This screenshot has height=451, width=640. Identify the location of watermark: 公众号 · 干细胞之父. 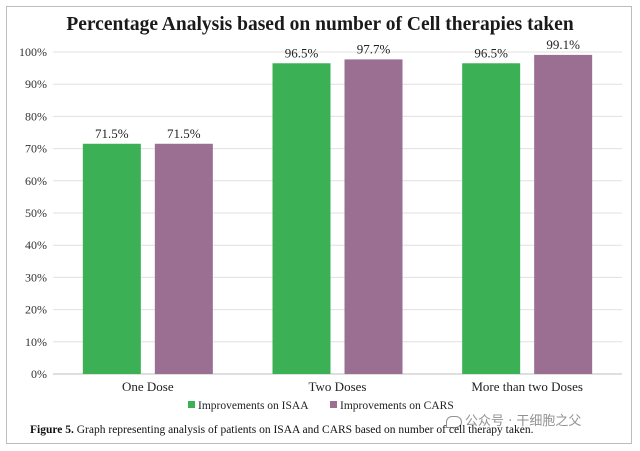
(513, 419).